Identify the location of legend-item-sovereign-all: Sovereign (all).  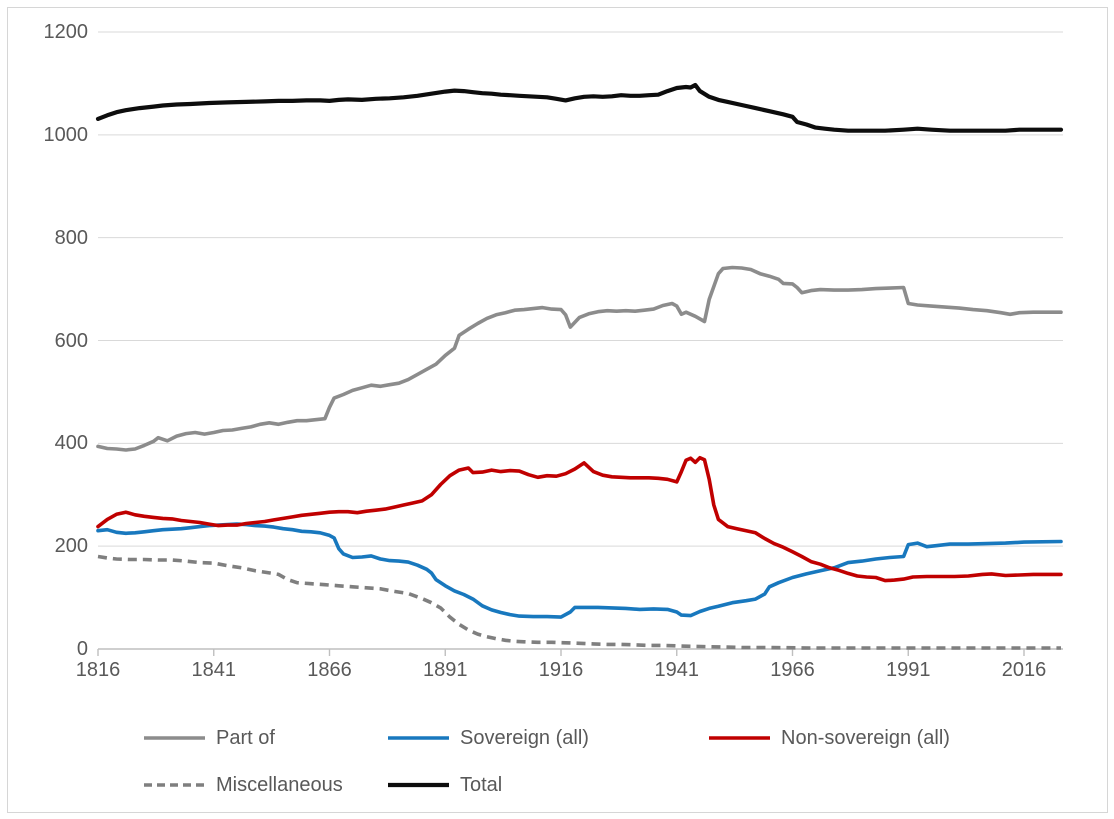
(488, 738).